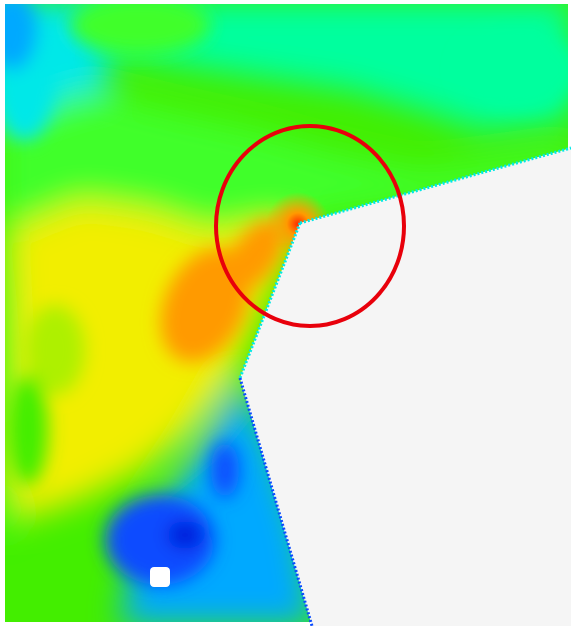  Describe the element at coordinates (435, 185) in the screenshot. I see `boundary-edge-top` at that location.